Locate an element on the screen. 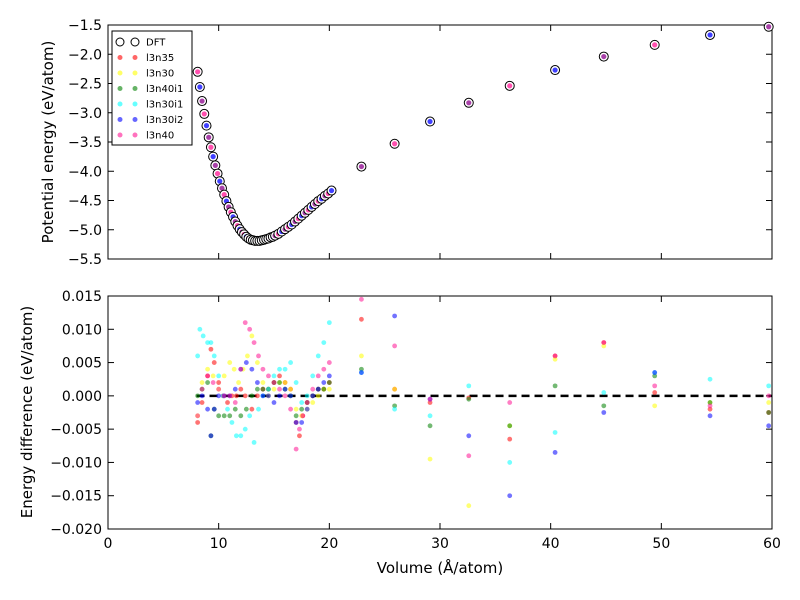  top-y-tick-label: −2.0 is located at coordinates (85, 55).